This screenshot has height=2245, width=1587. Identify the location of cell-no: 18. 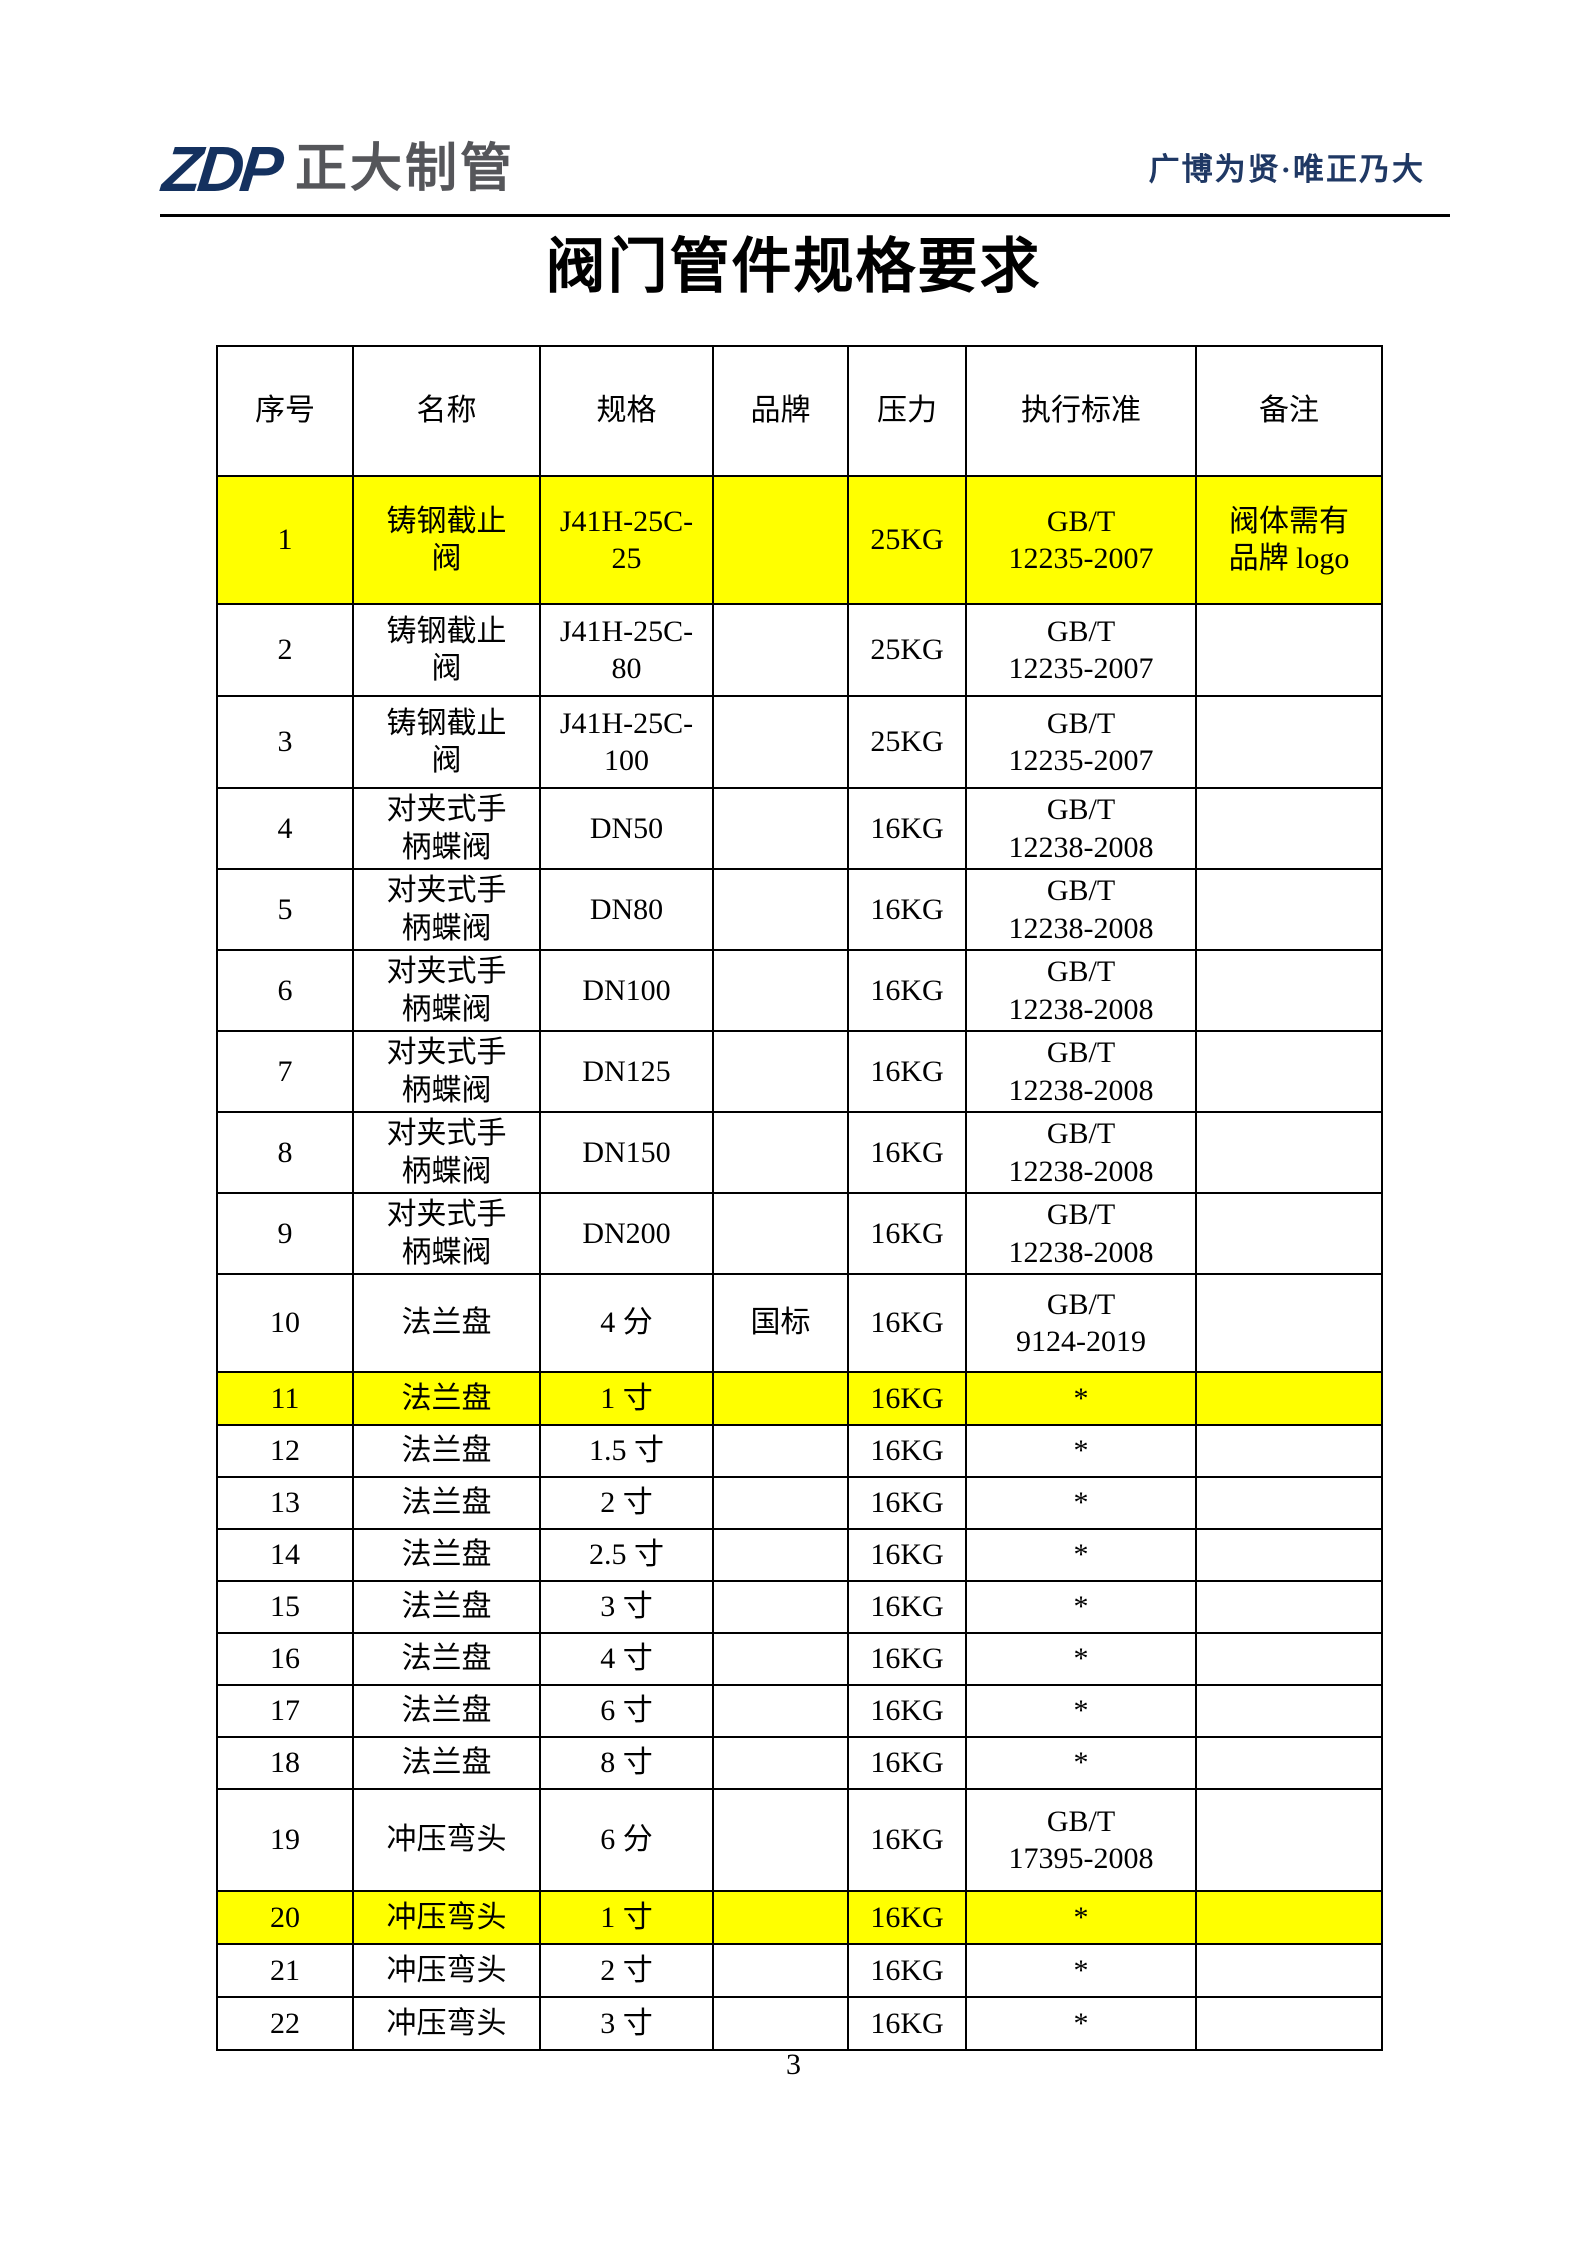
(285, 1763).